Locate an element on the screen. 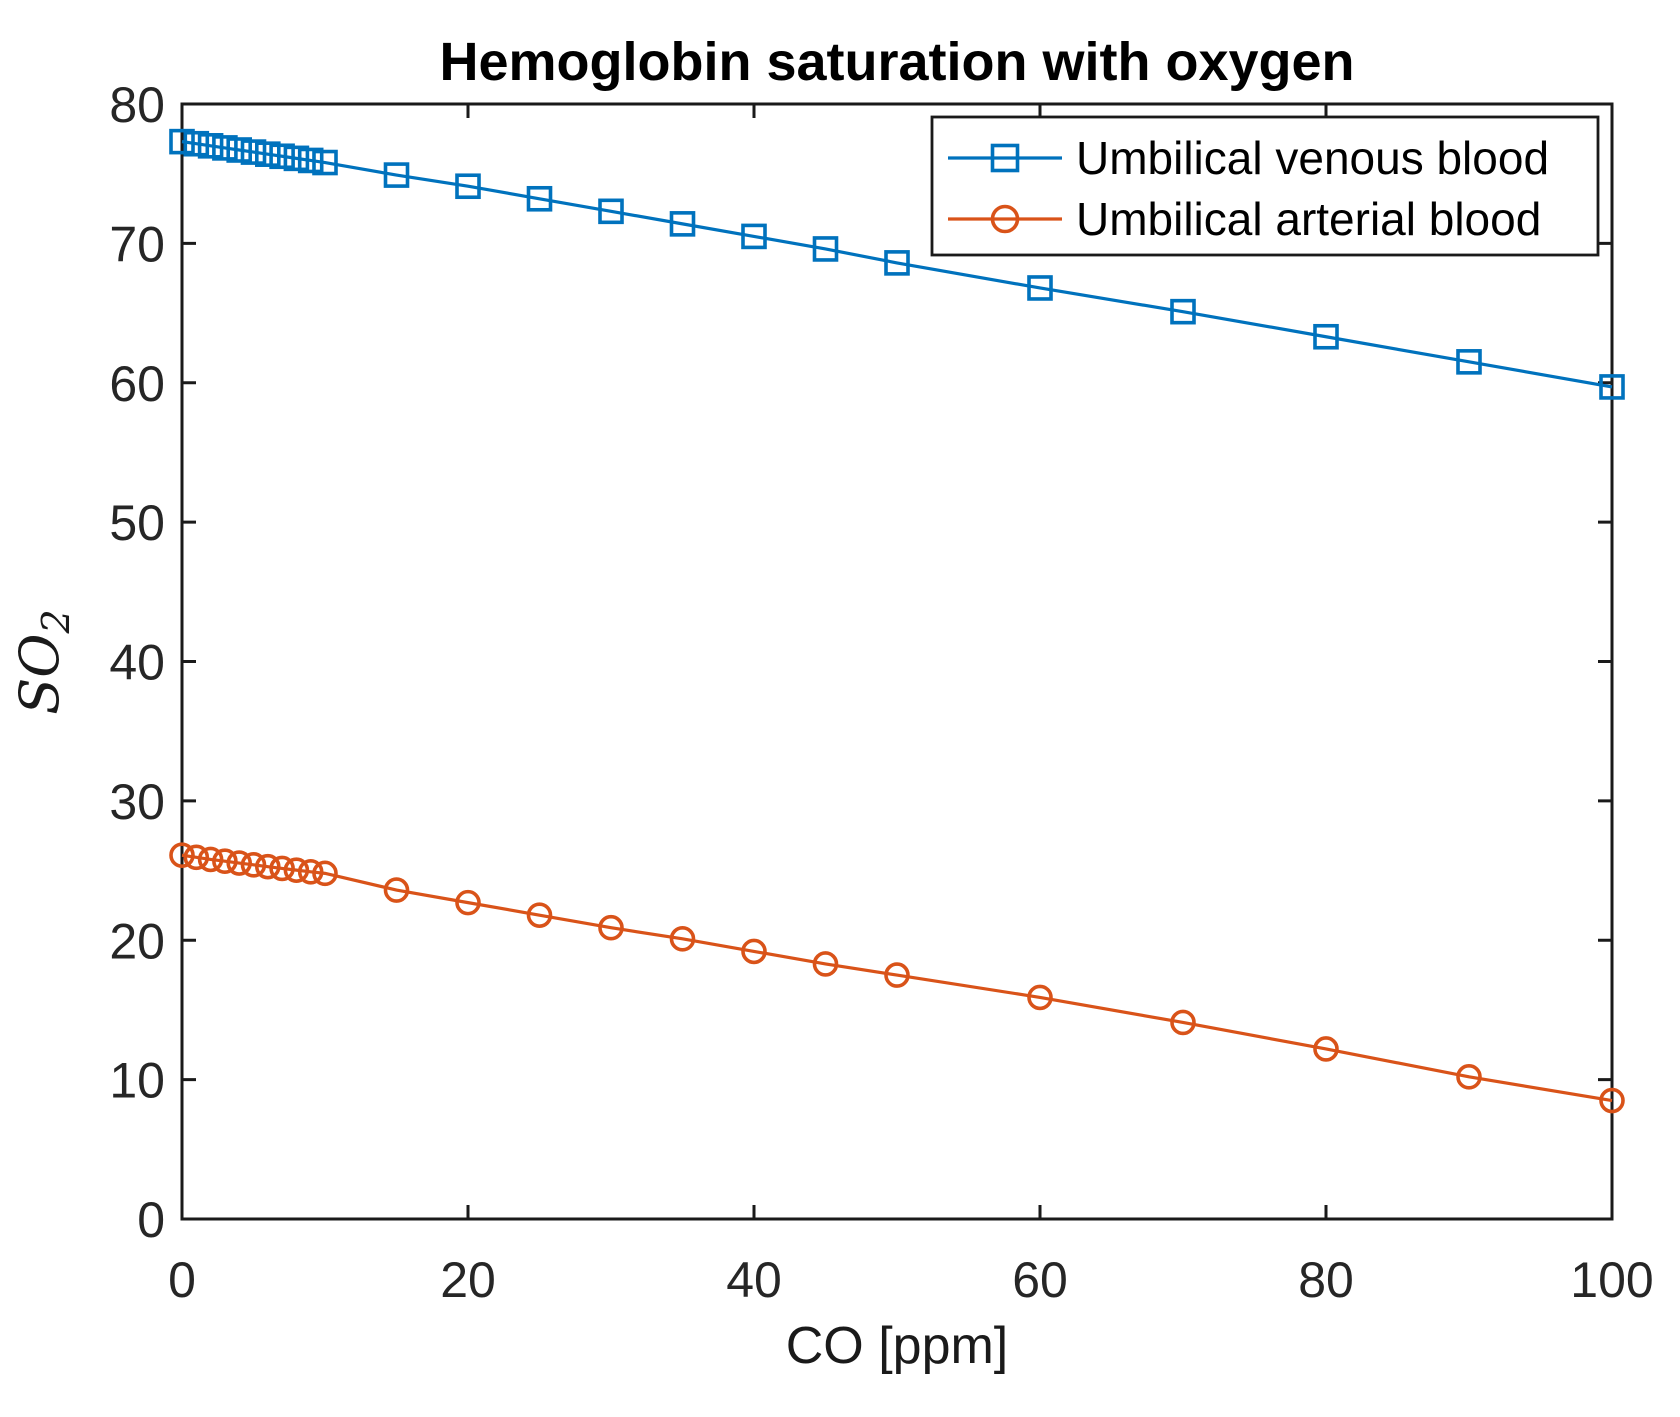 The height and width of the screenshot is (1417, 1680). y-tick-label: 20 is located at coordinates (137, 941).